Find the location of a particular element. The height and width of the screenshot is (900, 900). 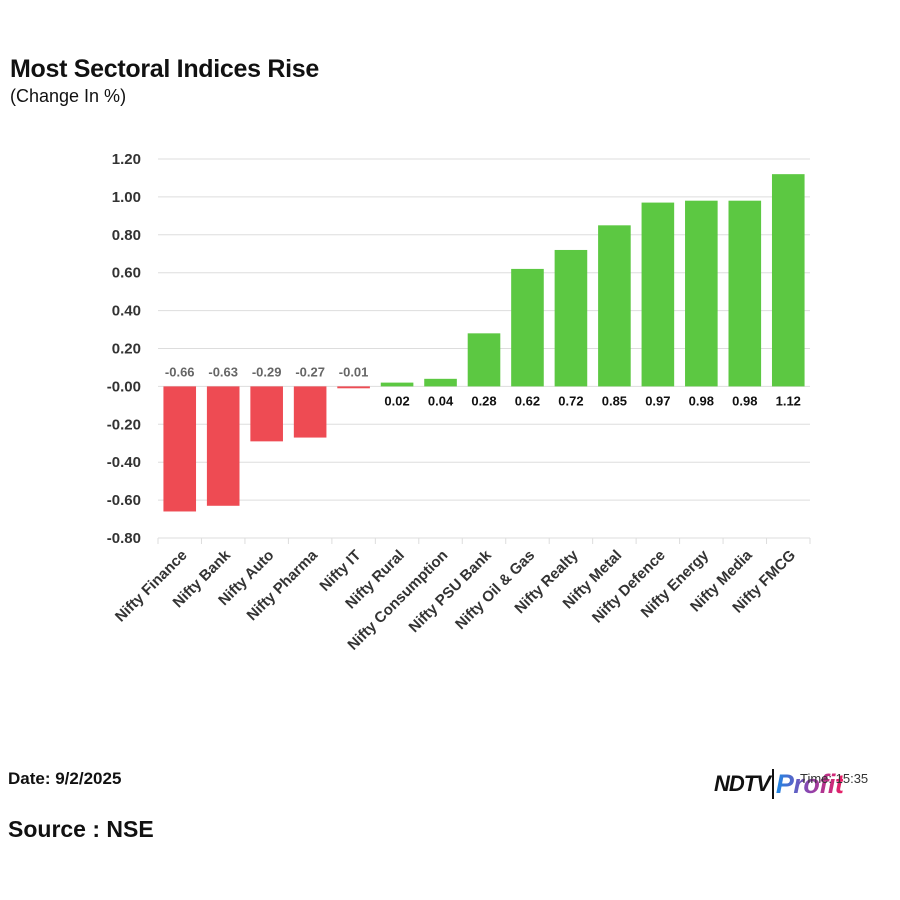

data-label: 0.28 is located at coordinates (483, 400).